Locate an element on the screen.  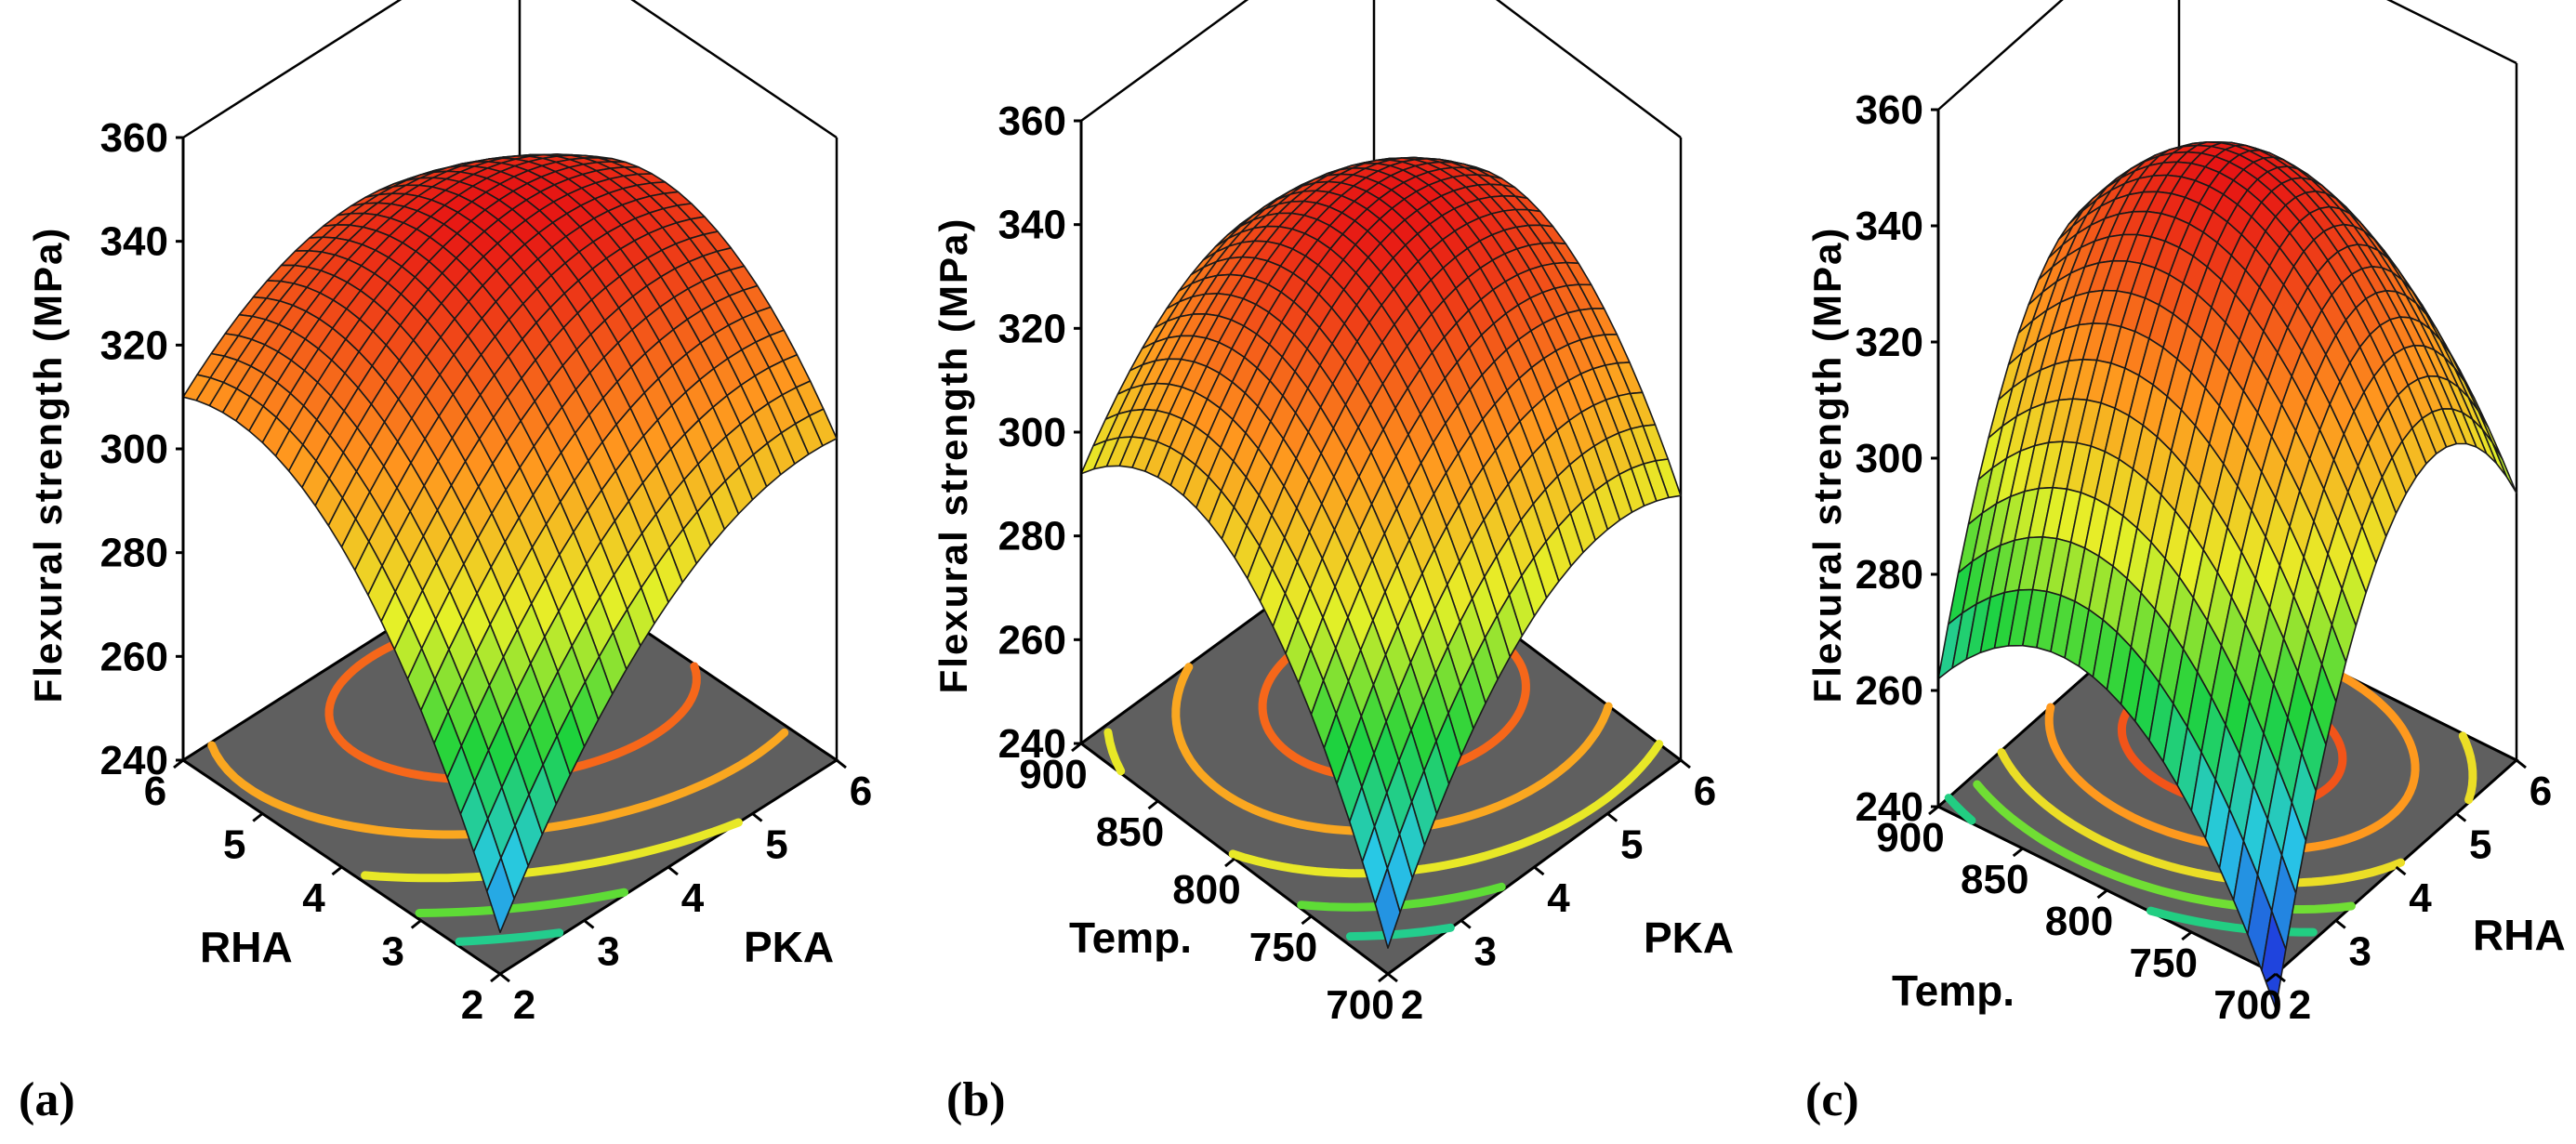
left-axis-tick-label: 2 is located at coordinates (472, 1005).